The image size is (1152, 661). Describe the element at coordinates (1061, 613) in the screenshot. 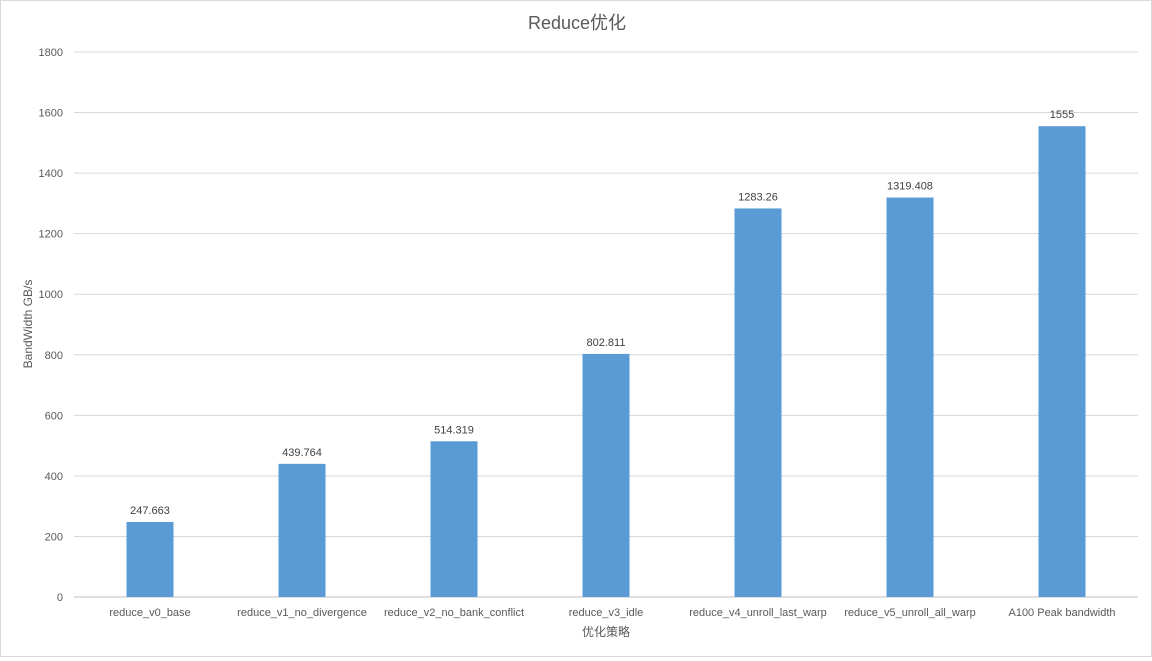

I see `x-category-label: A100 Peak bandwidth` at that location.